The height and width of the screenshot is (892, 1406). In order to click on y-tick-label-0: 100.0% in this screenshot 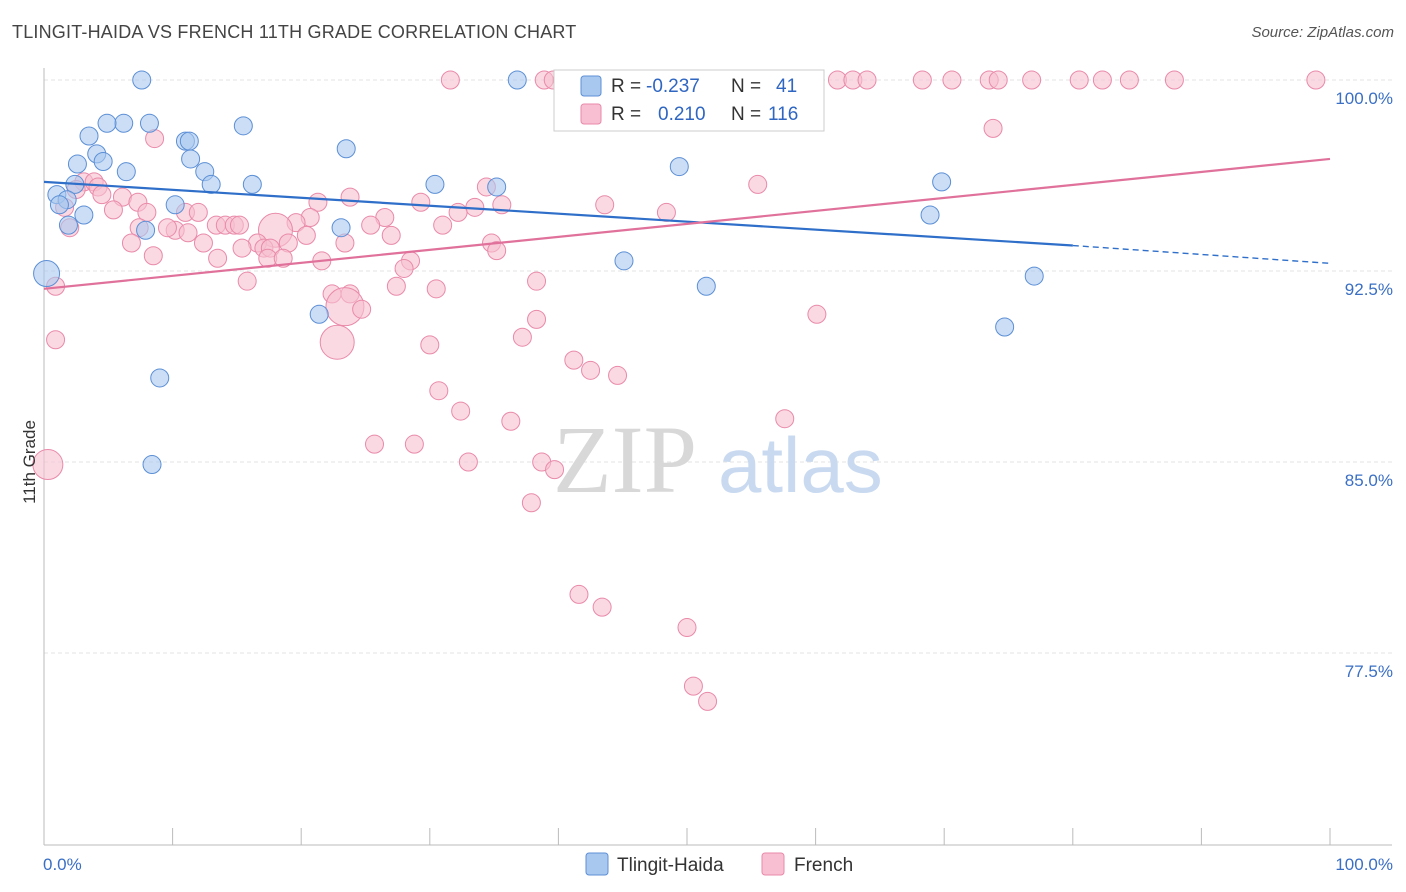, I will do `click(1364, 98)`.